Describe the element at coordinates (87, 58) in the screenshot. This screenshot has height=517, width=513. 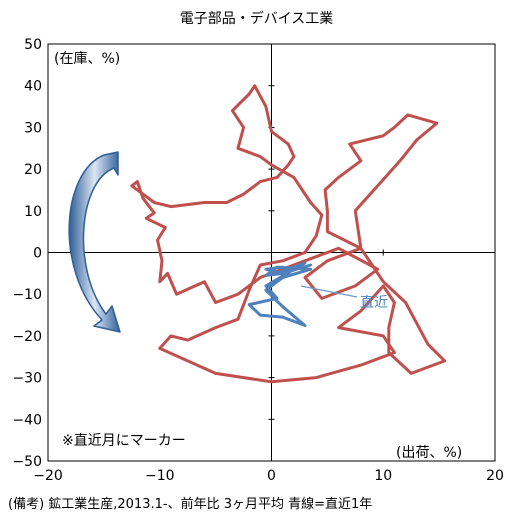
I see `y-unit-label: (在庫、%)` at that location.